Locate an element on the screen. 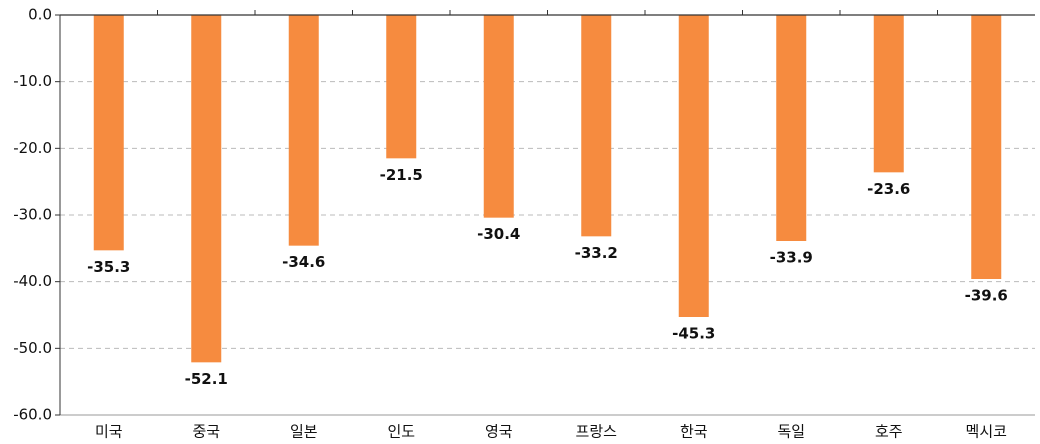 The height and width of the screenshot is (444, 1040). y-tick-label: 0.0 is located at coordinates (40, 15).